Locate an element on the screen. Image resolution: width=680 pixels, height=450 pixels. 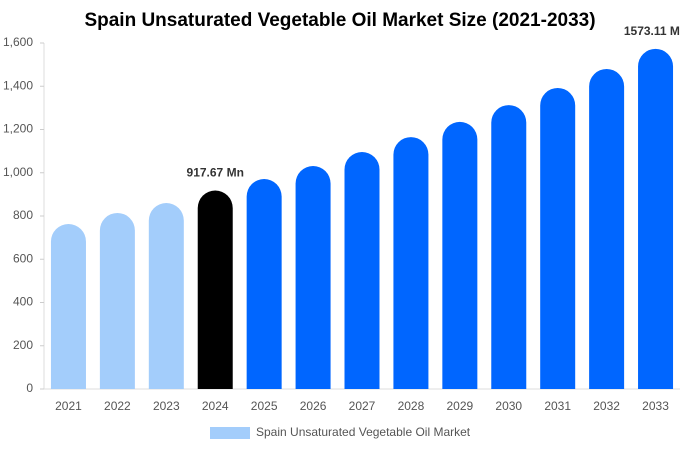
y-tick-label: 1,600 is located at coordinates (18, 42).